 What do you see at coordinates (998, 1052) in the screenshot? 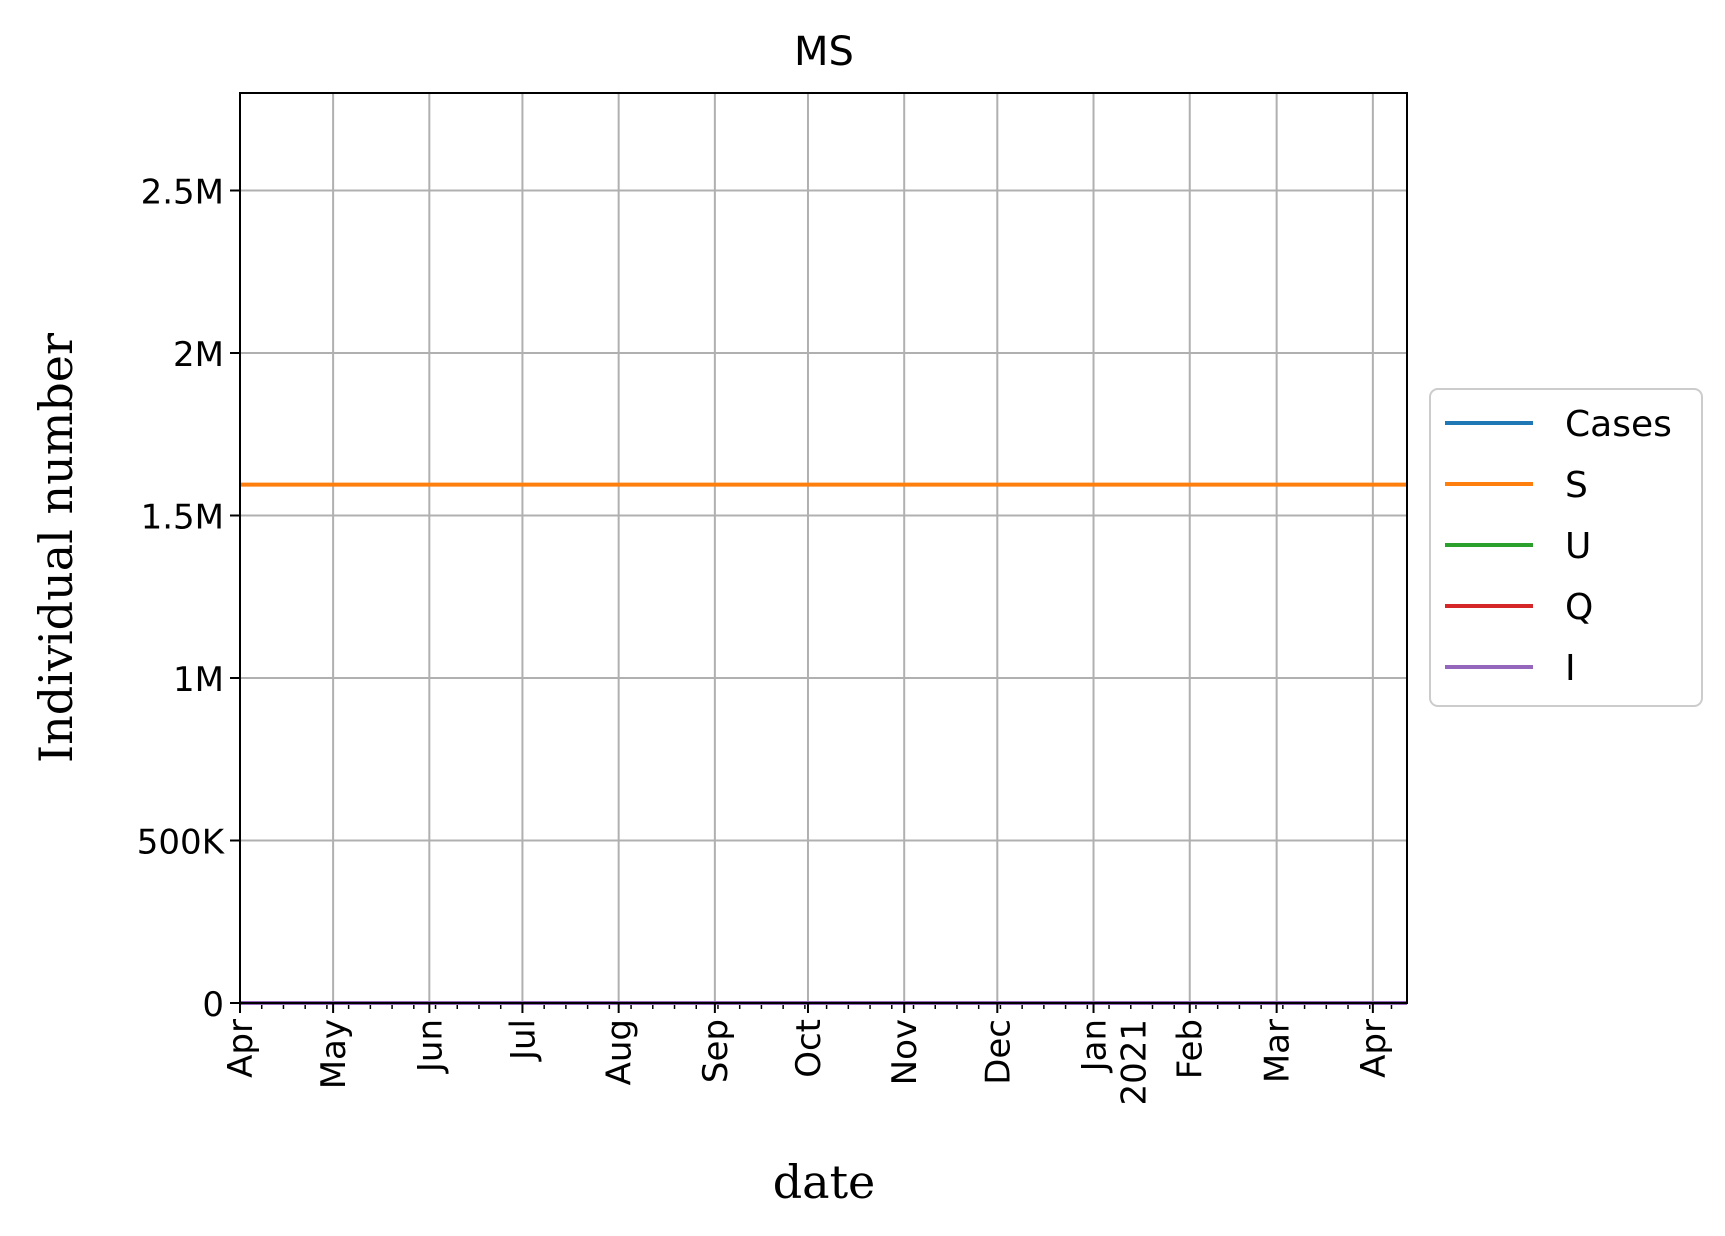
I see `x-tick-label: Dec` at bounding box center [998, 1052].